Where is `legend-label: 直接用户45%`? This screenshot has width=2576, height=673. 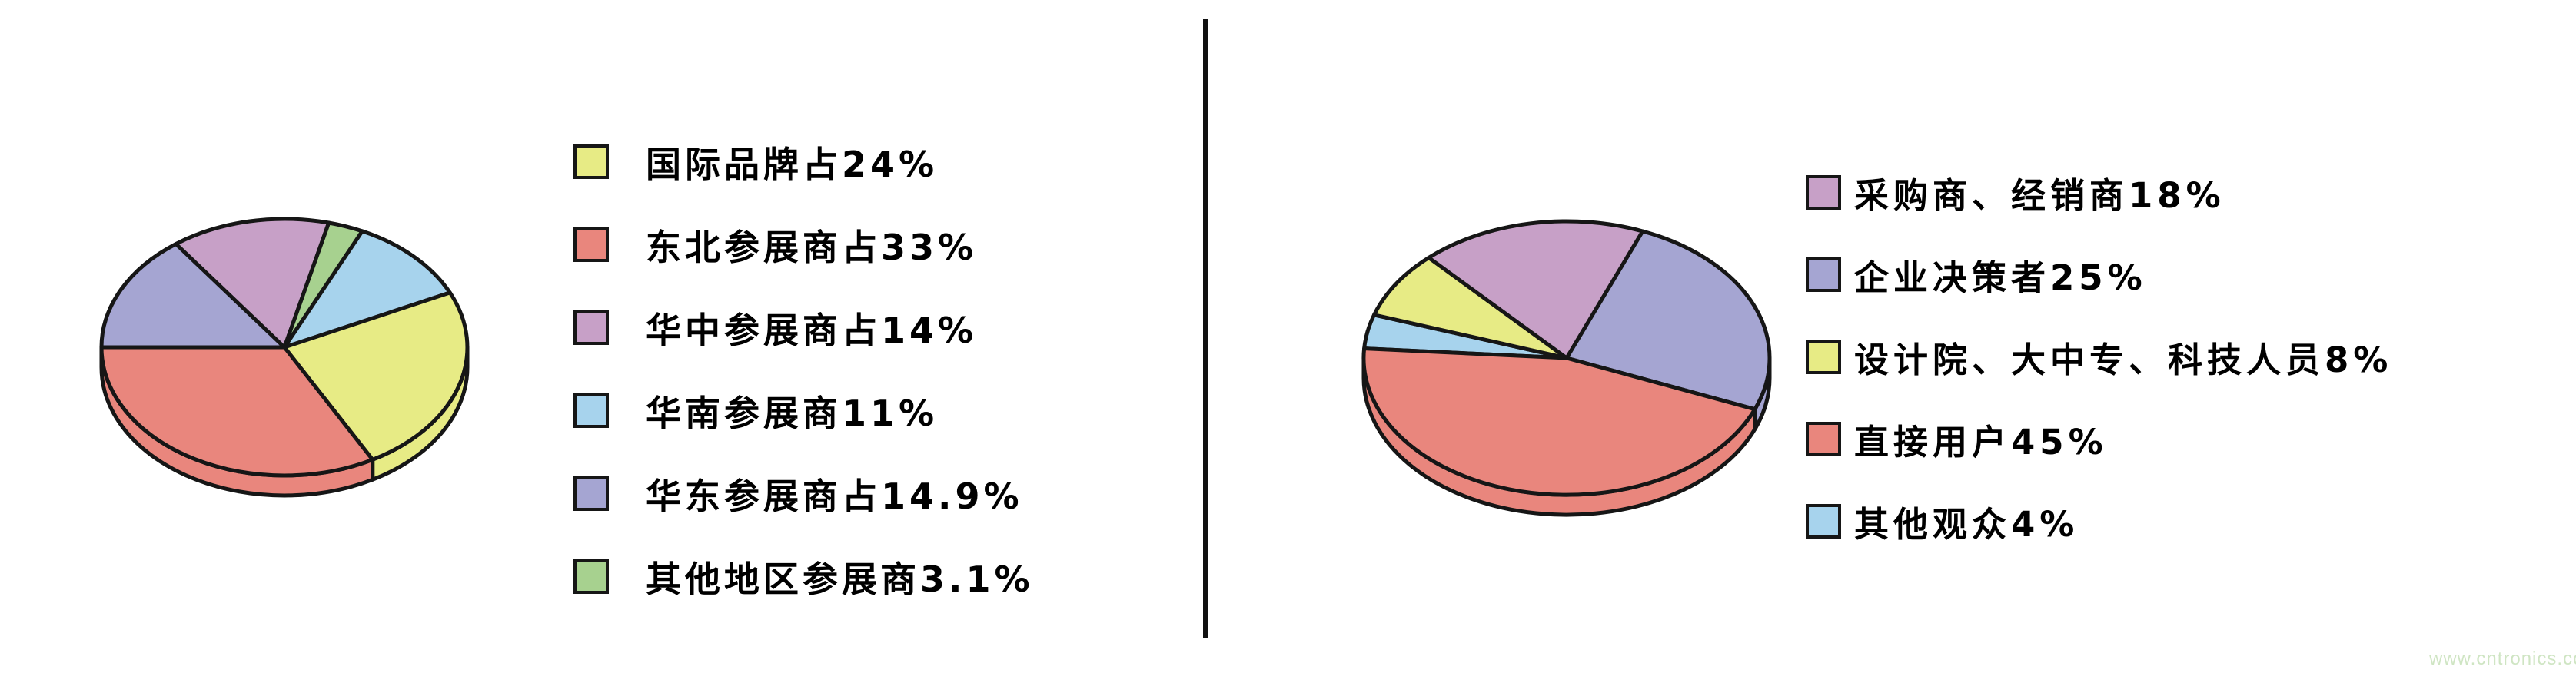
legend-label: 直接用户45% is located at coordinates (1981, 442).